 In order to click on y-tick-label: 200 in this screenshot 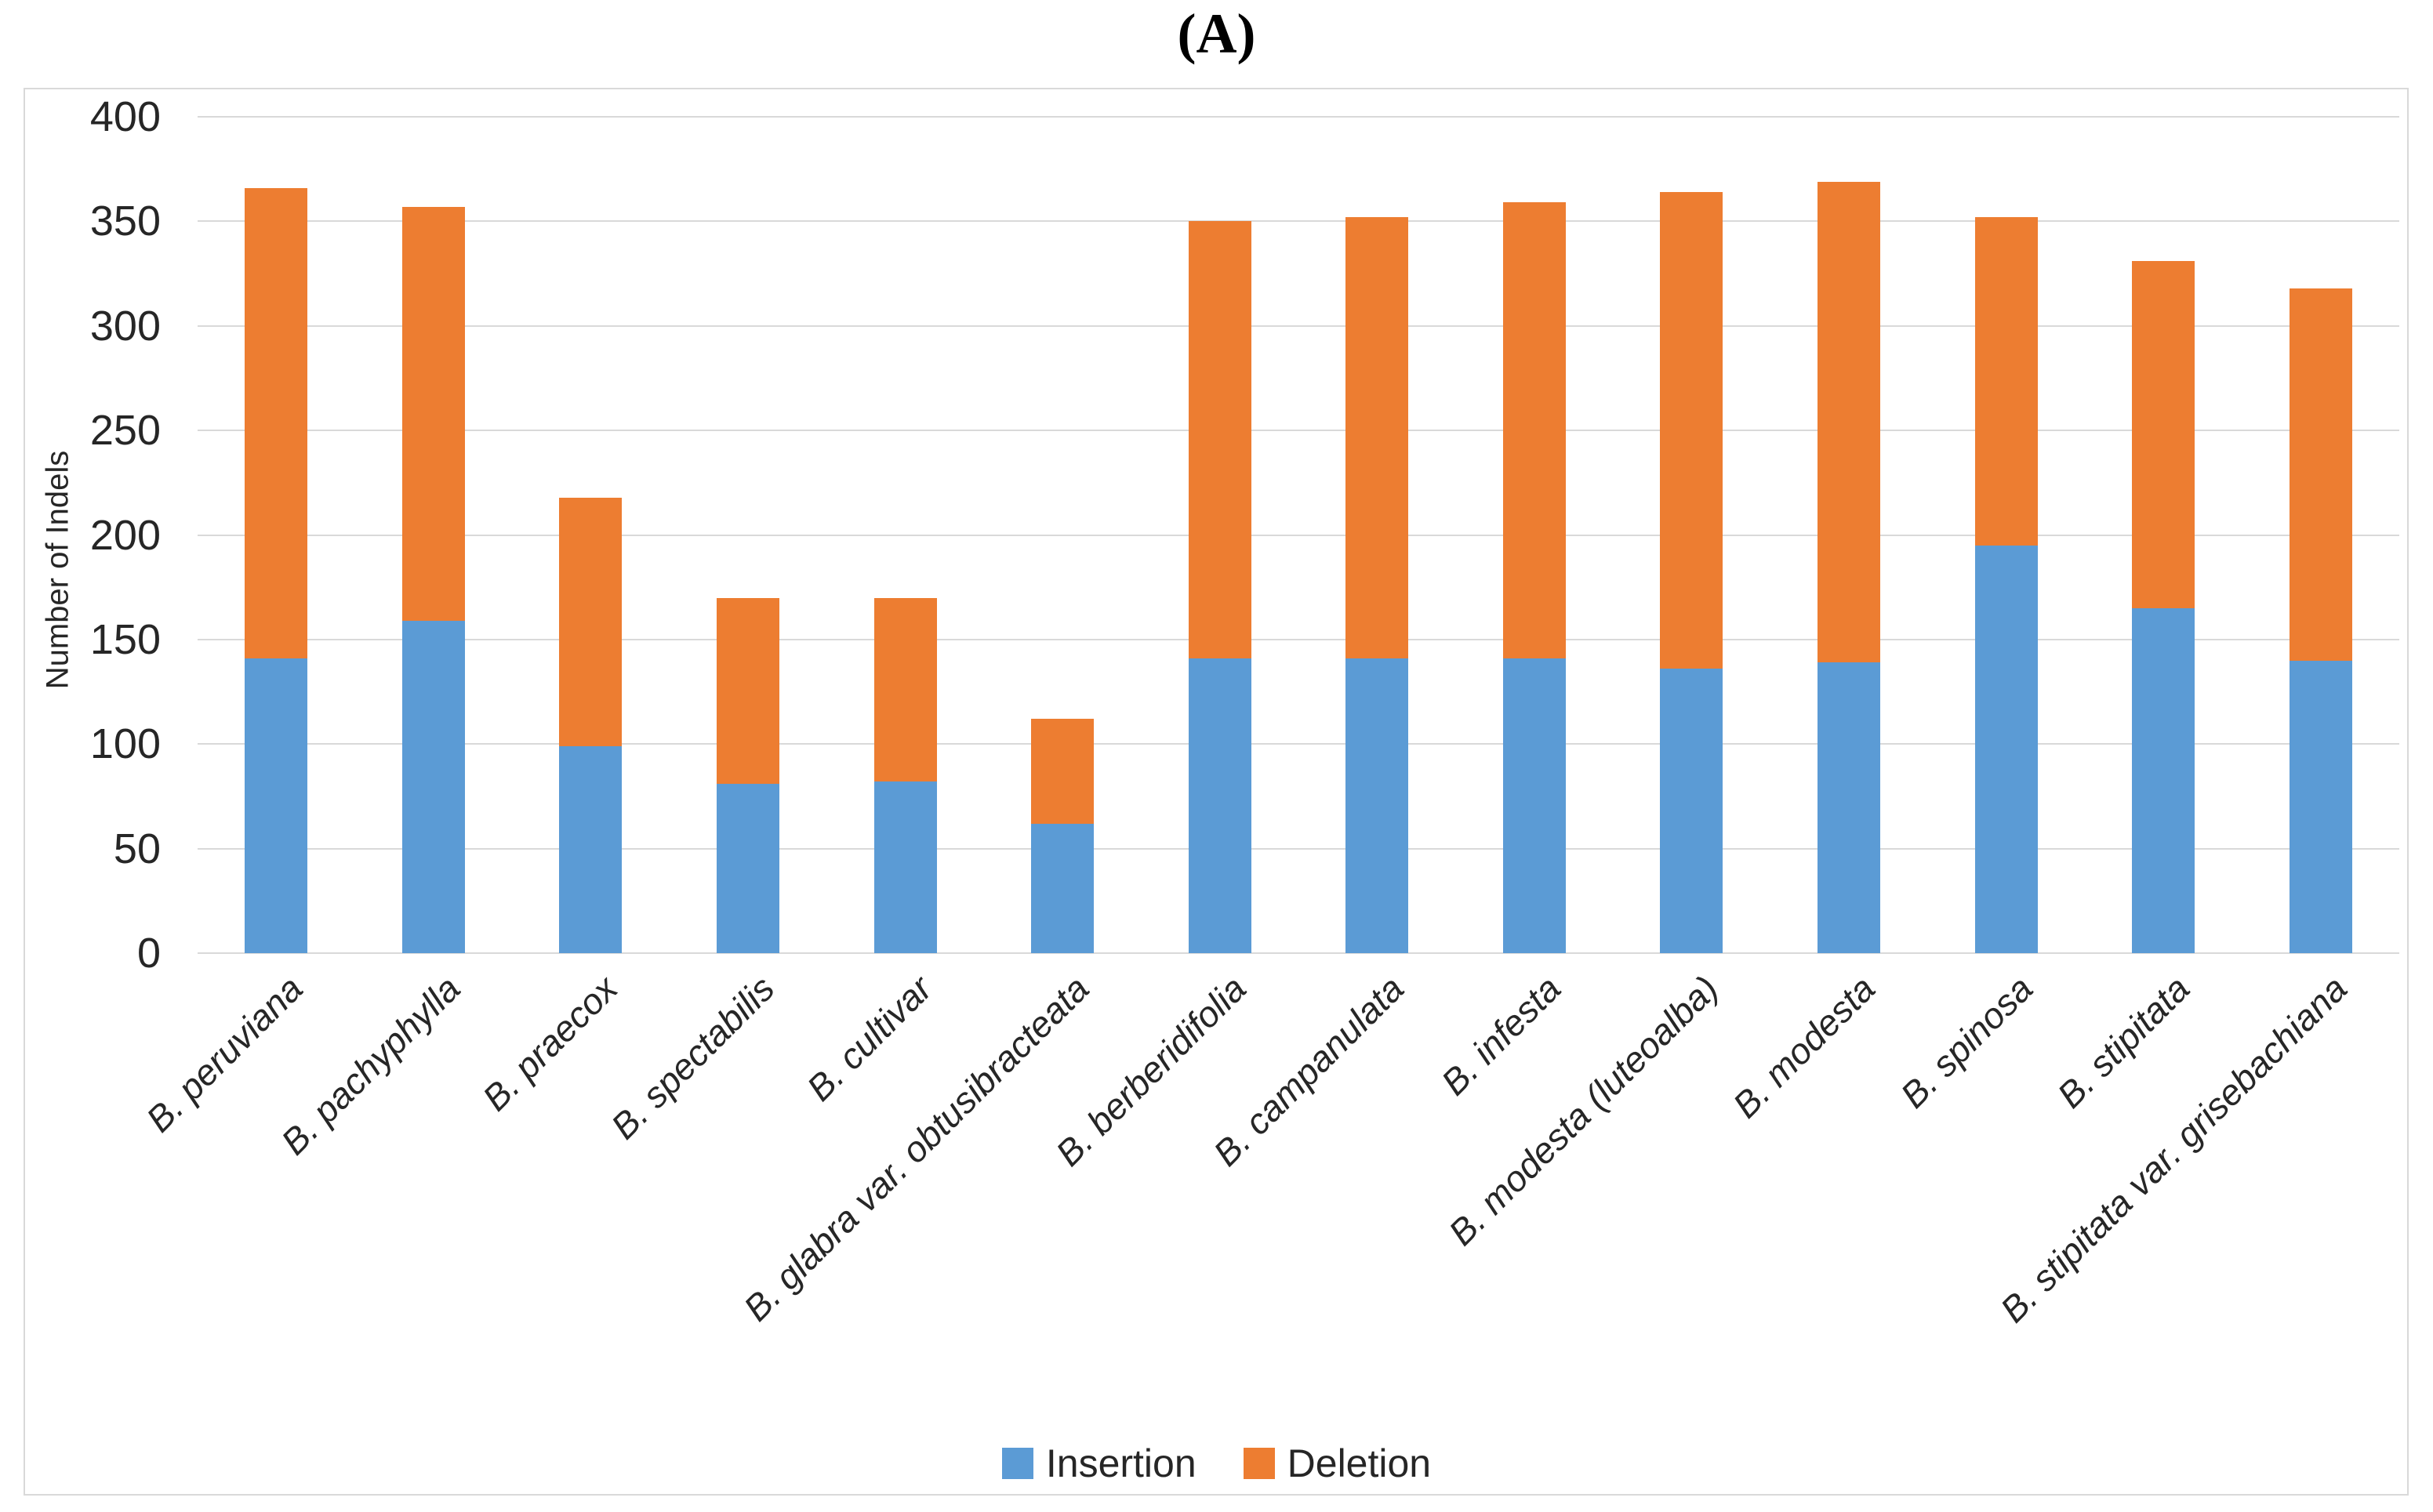, I will do `click(125, 535)`.